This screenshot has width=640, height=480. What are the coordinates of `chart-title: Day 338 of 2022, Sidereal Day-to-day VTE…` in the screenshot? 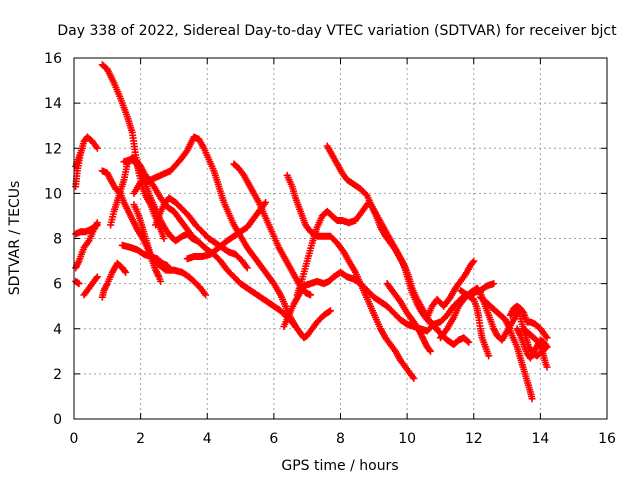 It's located at (337, 31).